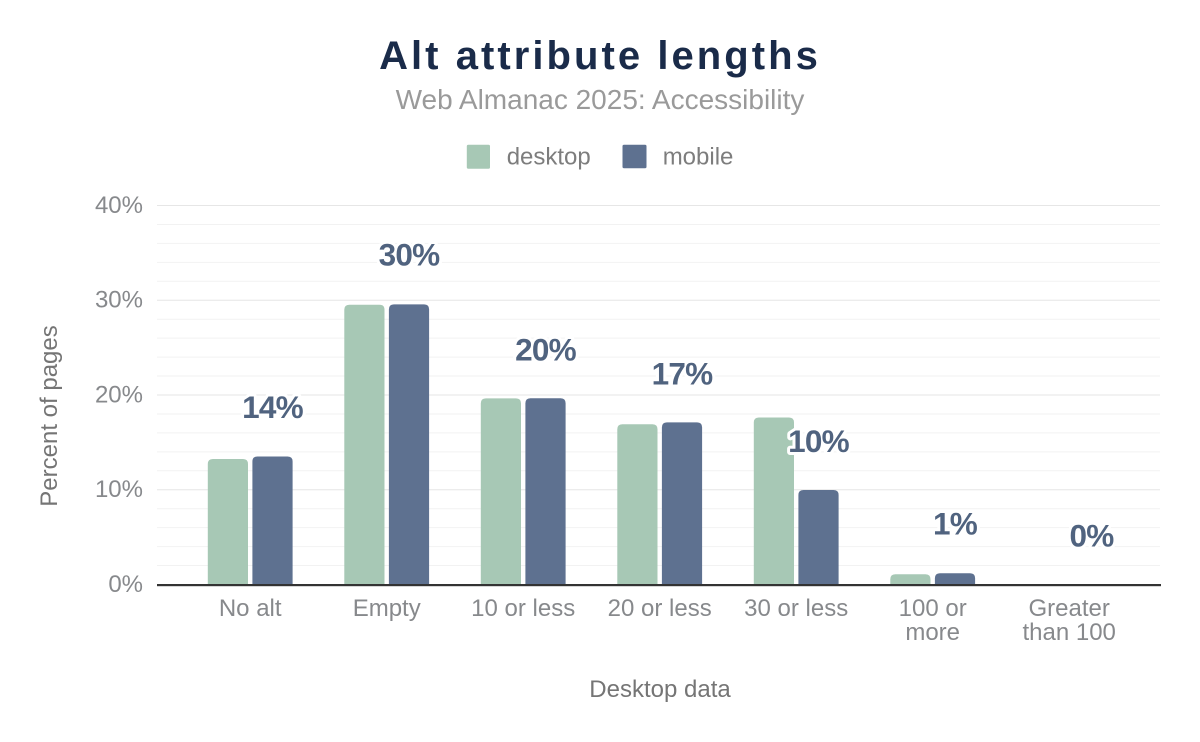 This screenshot has width=1200, height=742. Describe the element at coordinates (933, 608) in the screenshot. I see `svg-text: 100 or` at that location.